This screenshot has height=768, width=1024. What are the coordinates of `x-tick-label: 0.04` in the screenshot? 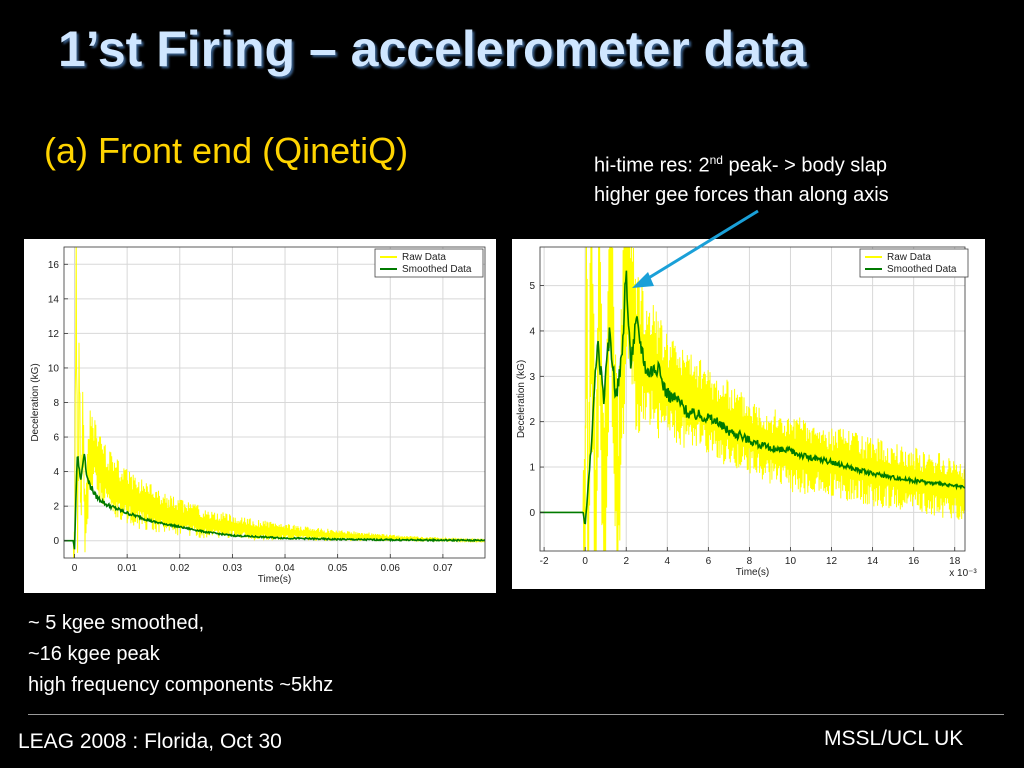 It's located at (285, 568).